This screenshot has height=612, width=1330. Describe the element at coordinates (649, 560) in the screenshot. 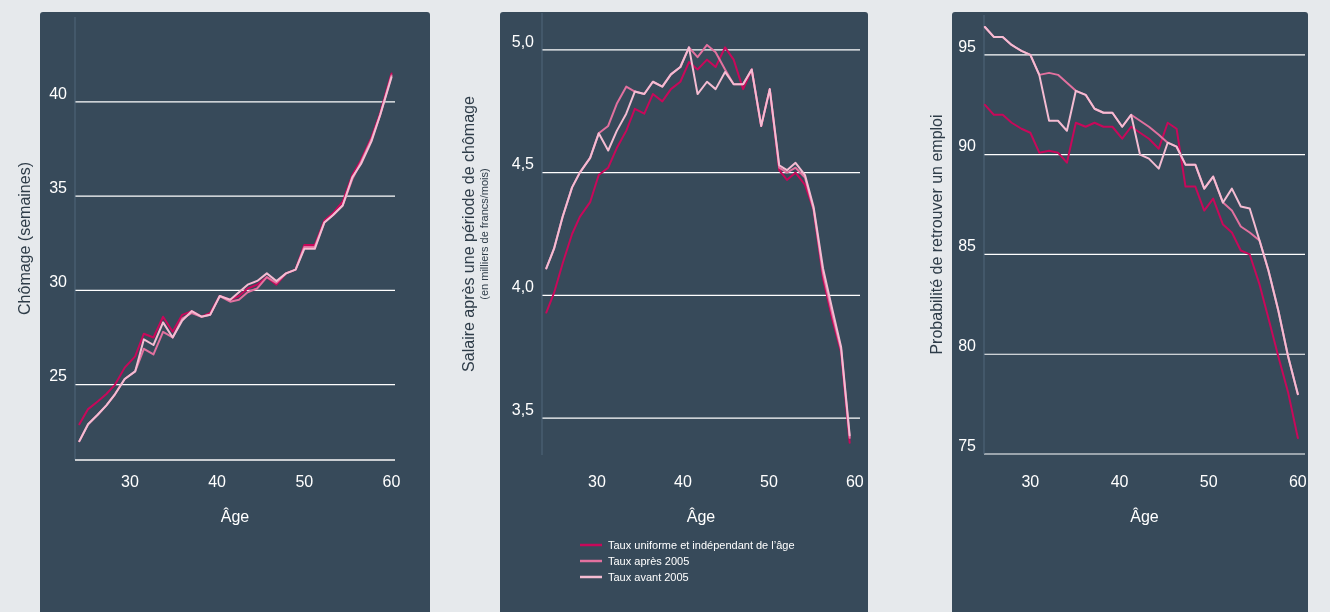

I see `legend-label: Taux après 2005` at that location.